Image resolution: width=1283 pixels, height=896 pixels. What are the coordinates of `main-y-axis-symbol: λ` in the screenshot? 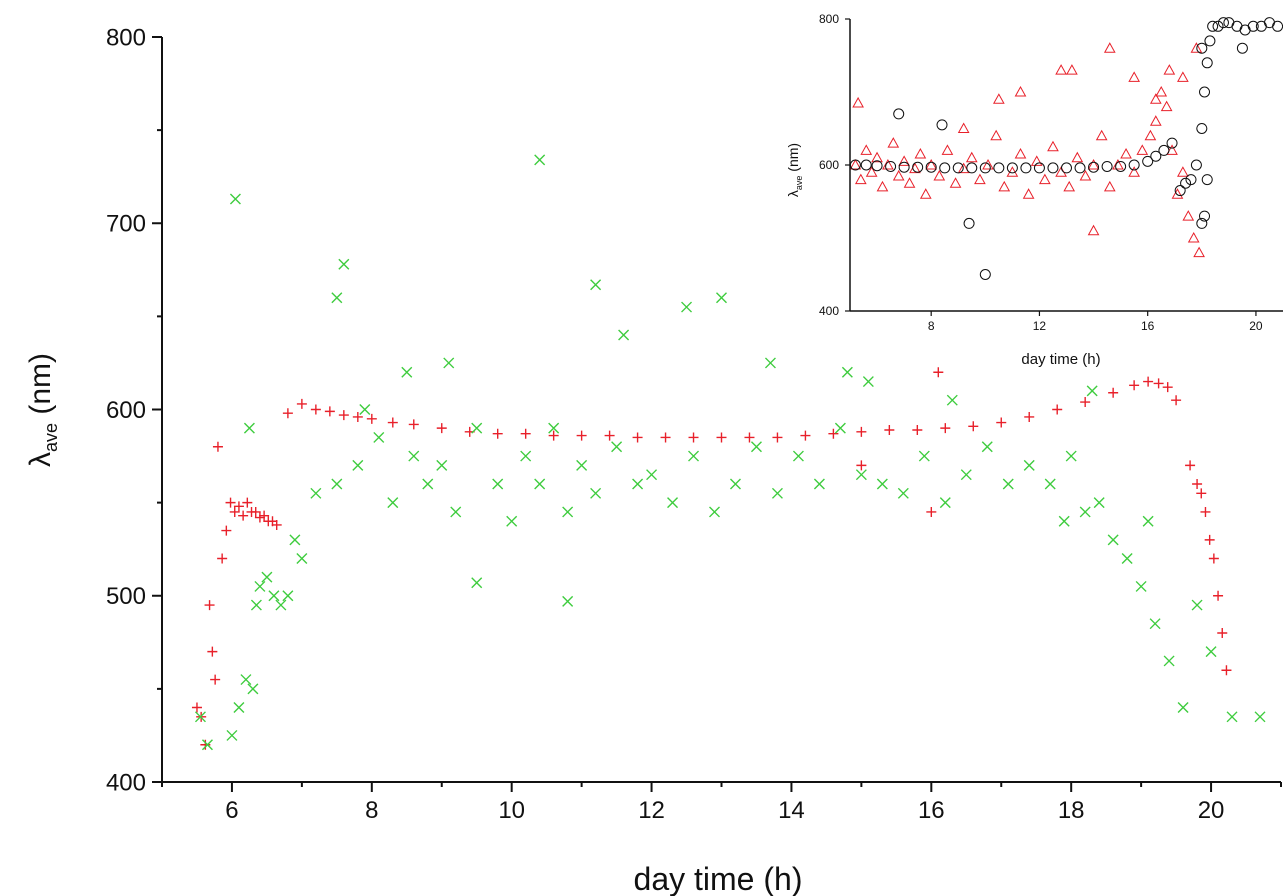 It's located at (40, 459).